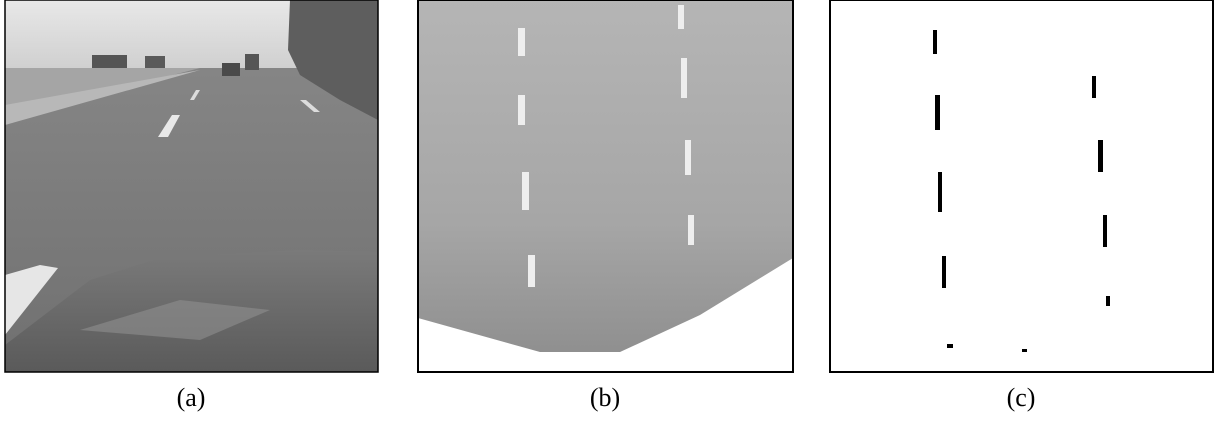  Describe the element at coordinates (1021, 397) in the screenshot. I see `panel-label: (c)` at that location.